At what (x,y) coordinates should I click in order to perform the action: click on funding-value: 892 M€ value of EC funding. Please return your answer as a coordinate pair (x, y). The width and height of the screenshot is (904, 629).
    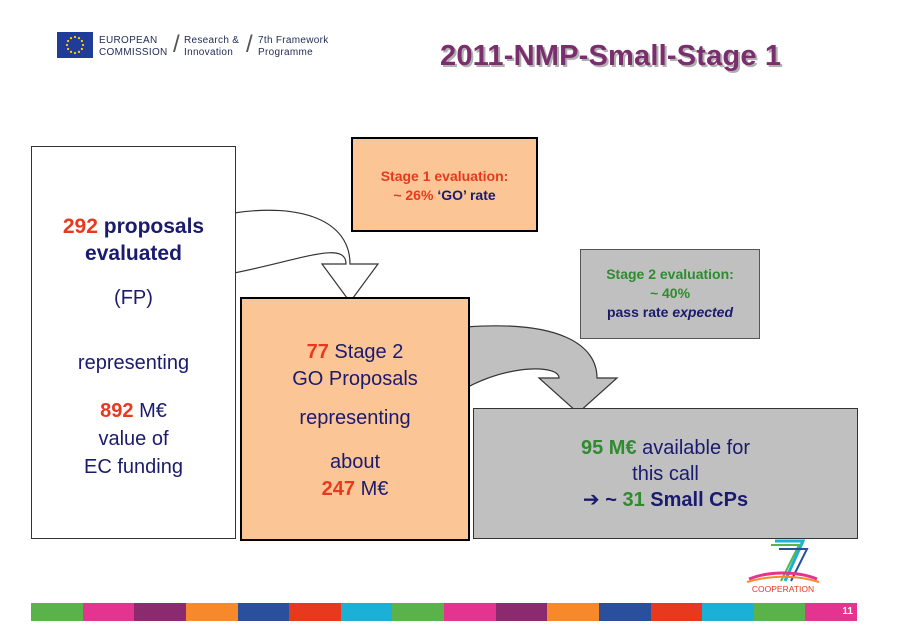
    Looking at the image, I should click on (133, 439).